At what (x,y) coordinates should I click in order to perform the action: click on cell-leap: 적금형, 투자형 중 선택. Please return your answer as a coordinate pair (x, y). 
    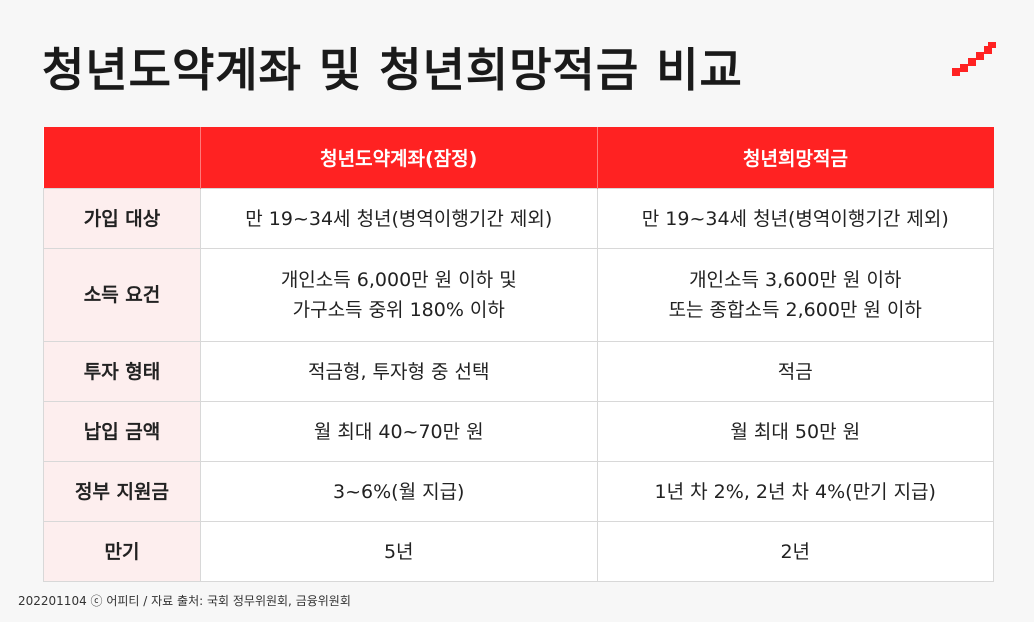
    Looking at the image, I should click on (399, 371).